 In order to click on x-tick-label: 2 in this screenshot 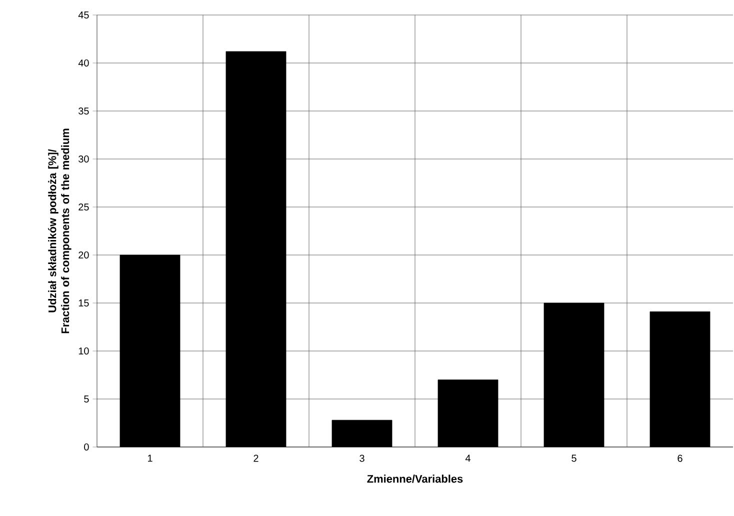, I will do `click(256, 458)`.